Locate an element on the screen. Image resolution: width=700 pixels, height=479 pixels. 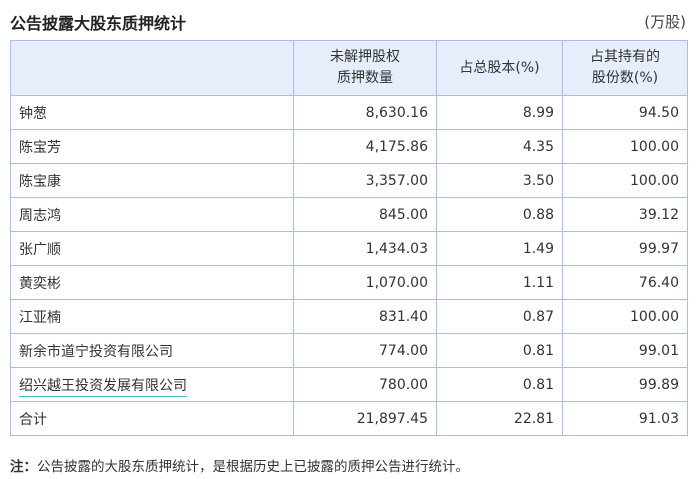
shareholder-name: 张广顺 is located at coordinates (152, 248).